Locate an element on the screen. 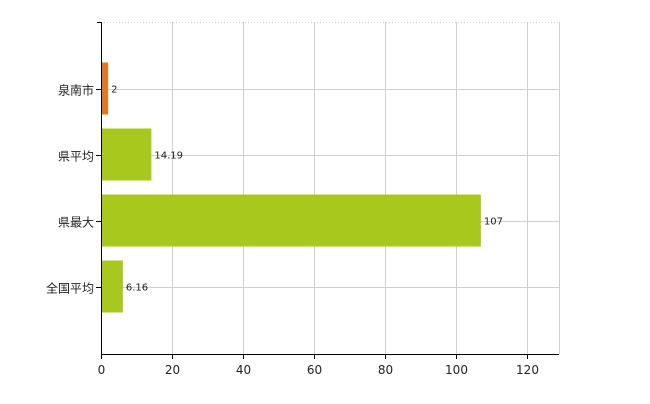  data-label-3: 6.16 is located at coordinates (137, 288).